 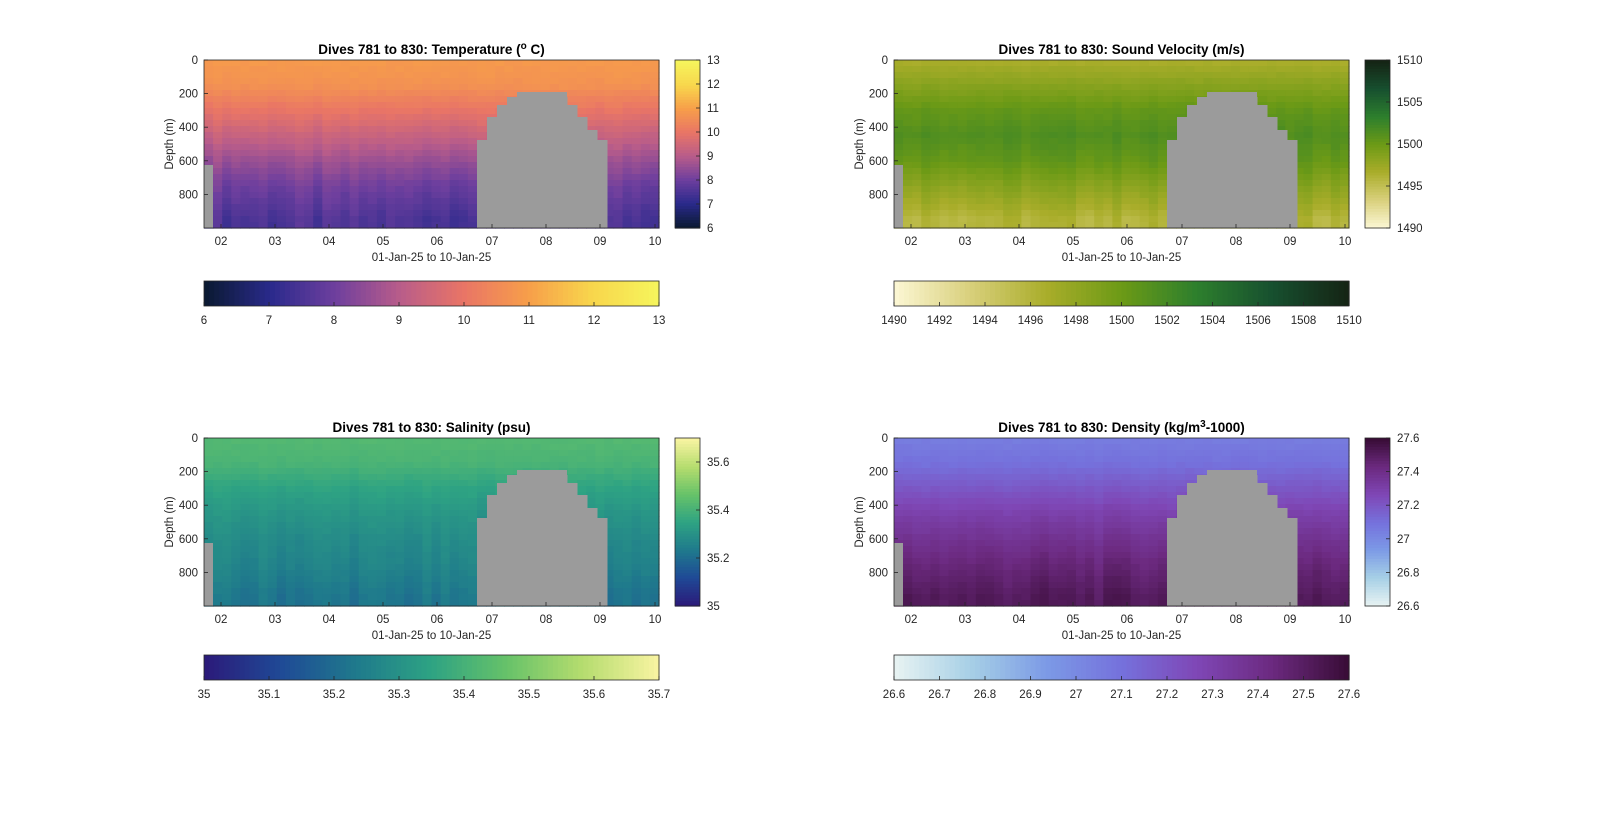 I want to click on colorbar-tick-label: 1500, so click(x=1122, y=321).